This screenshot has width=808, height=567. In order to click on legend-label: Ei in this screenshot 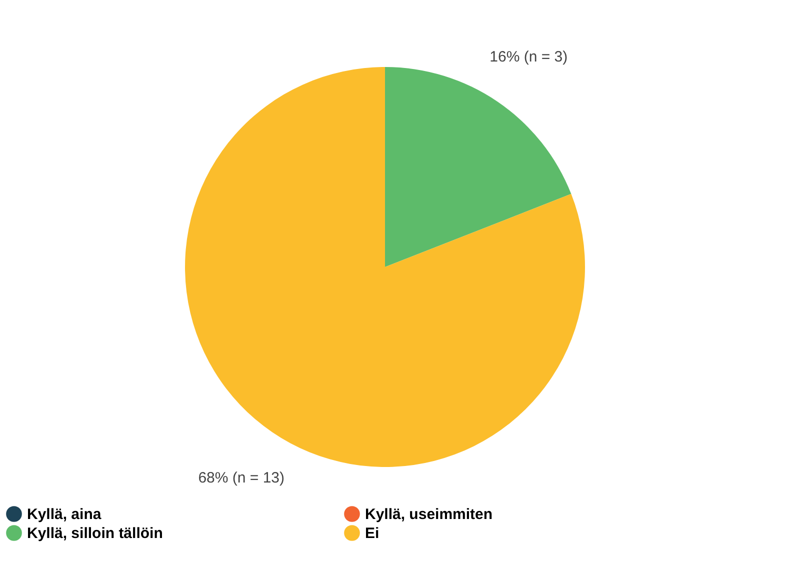, I will do `click(372, 533)`.